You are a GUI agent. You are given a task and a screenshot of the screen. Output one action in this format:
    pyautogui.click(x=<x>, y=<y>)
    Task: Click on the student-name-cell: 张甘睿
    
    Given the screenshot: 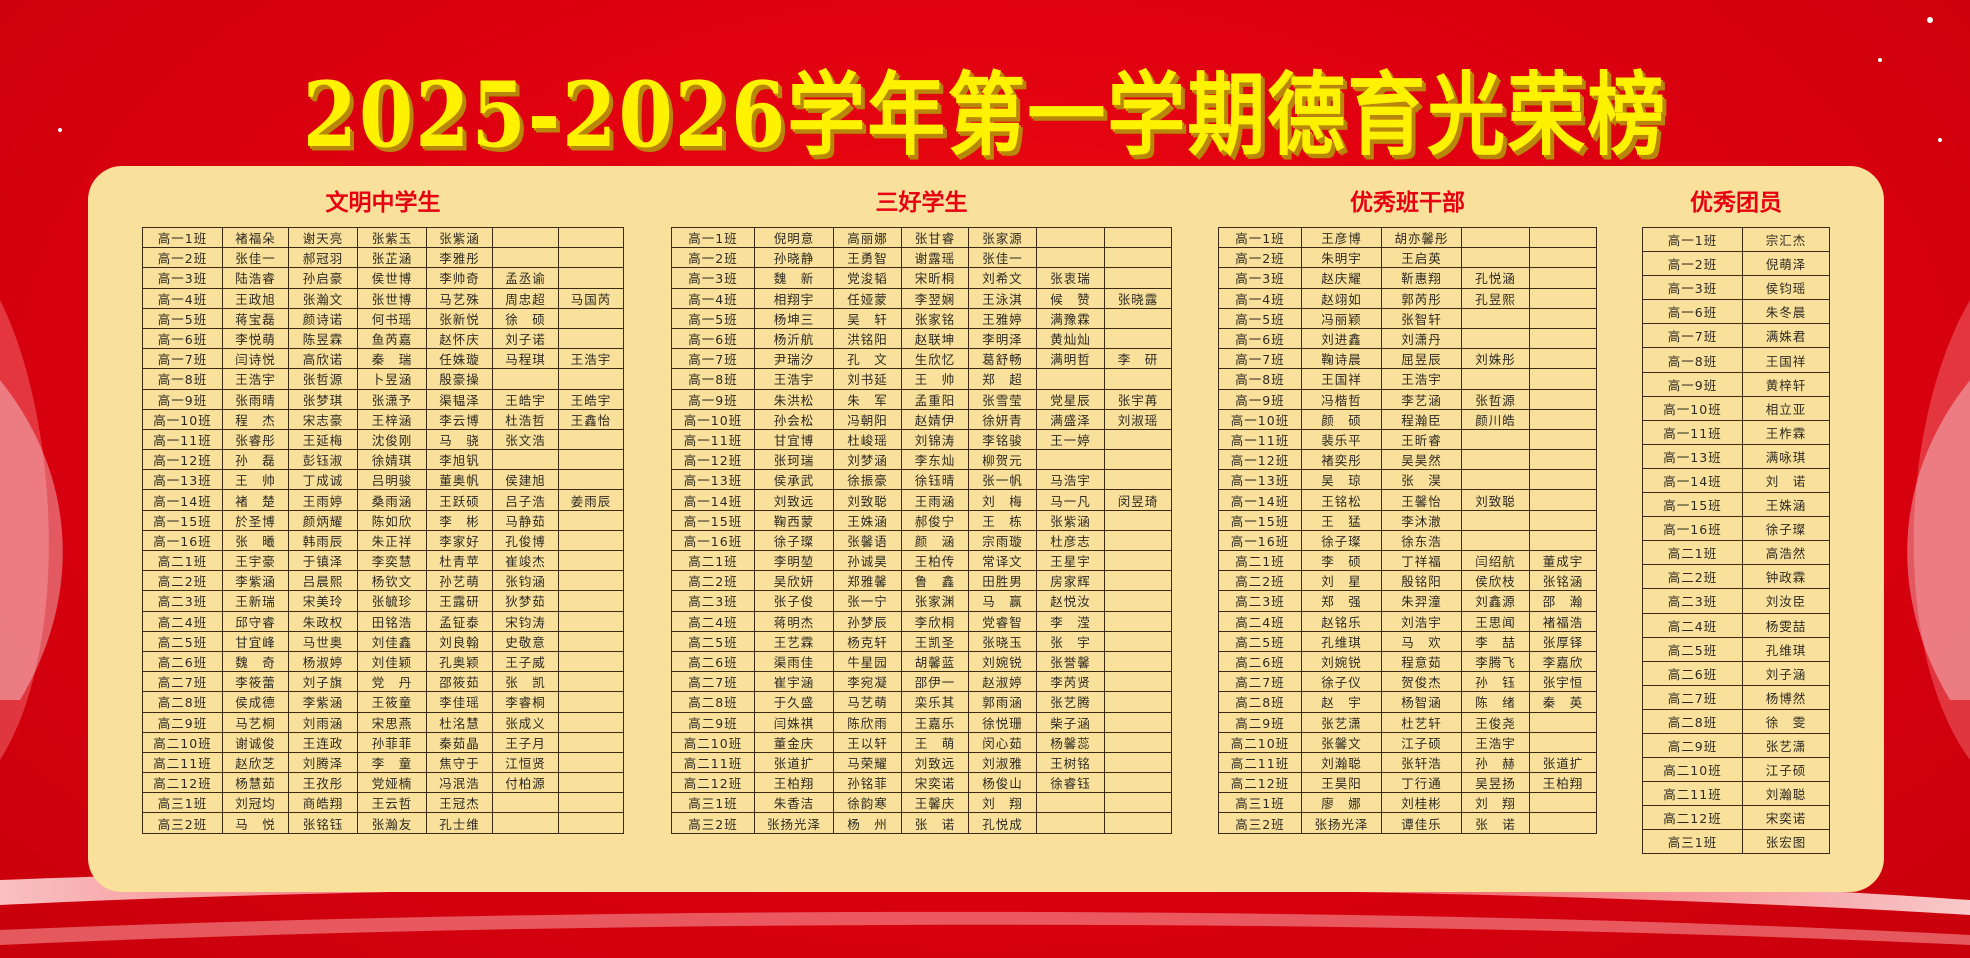 What is the action you would take?
    pyautogui.click(x=935, y=237)
    